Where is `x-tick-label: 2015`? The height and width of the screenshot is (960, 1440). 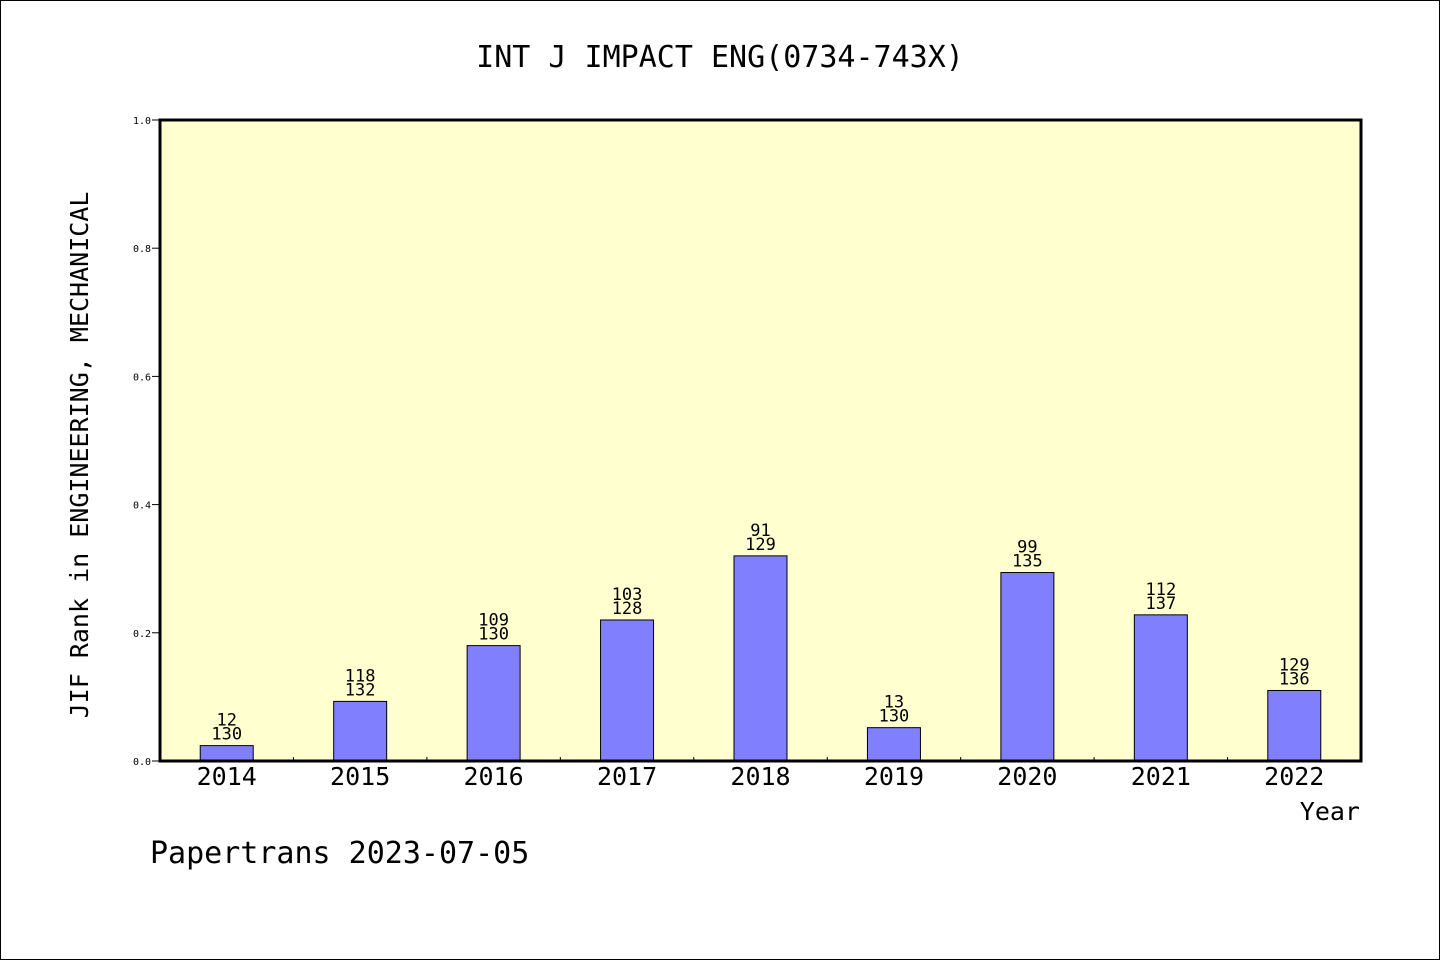 x-tick-label: 2015 is located at coordinates (360, 776).